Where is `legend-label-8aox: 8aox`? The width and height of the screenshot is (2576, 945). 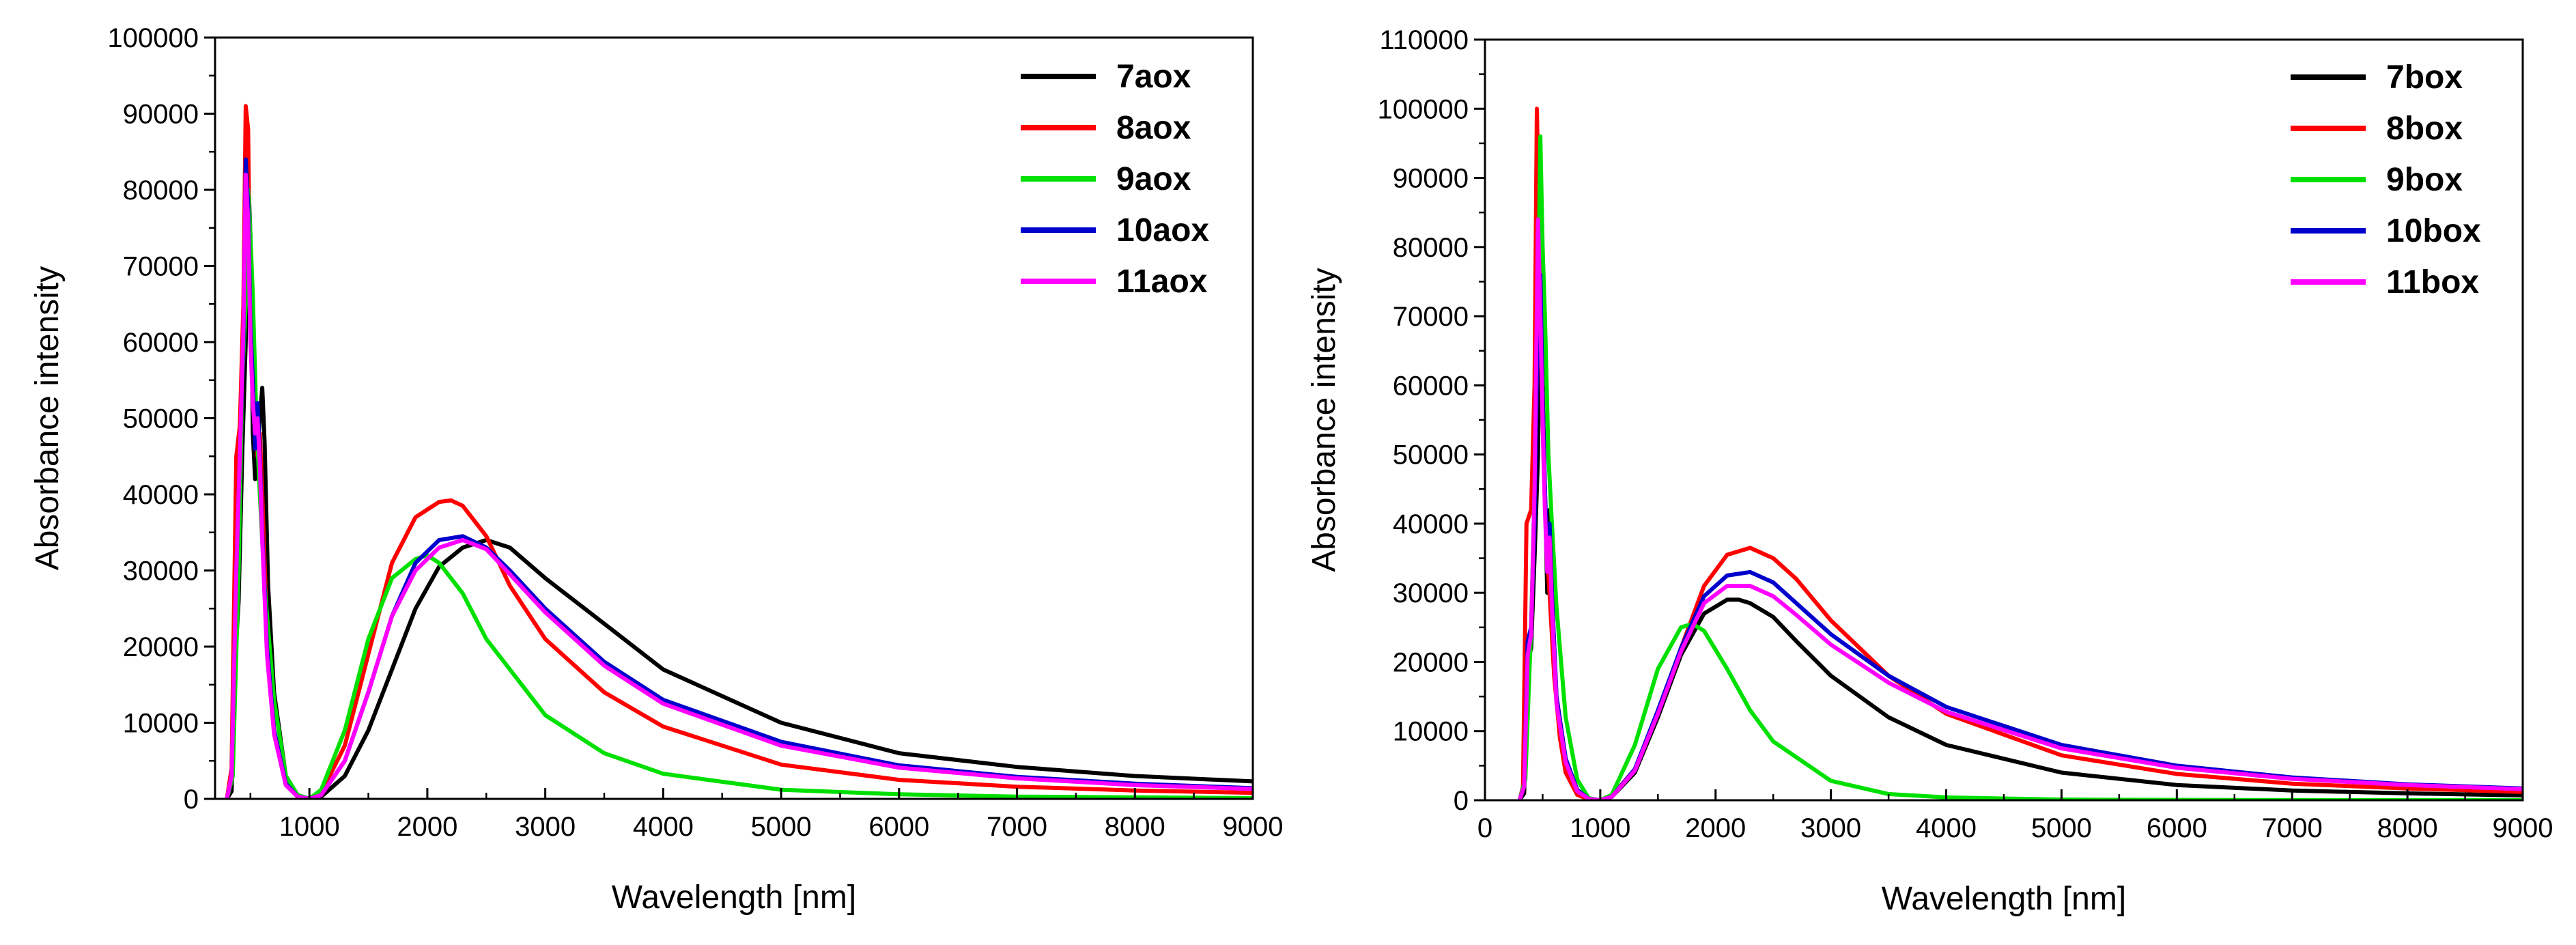
legend-label-8aox: 8aox is located at coordinates (1153, 128).